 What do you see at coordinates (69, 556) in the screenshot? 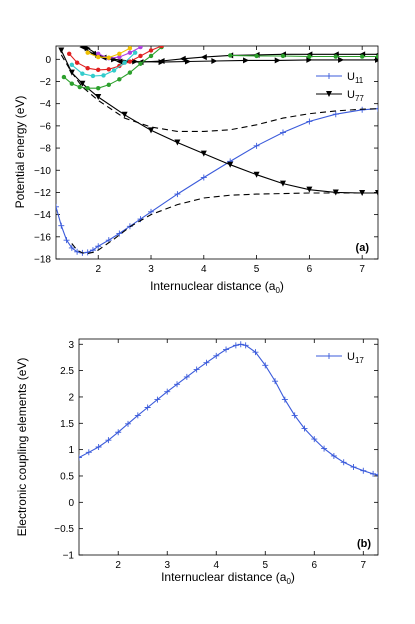
I see `y-tick-label: −1` at bounding box center [69, 556].